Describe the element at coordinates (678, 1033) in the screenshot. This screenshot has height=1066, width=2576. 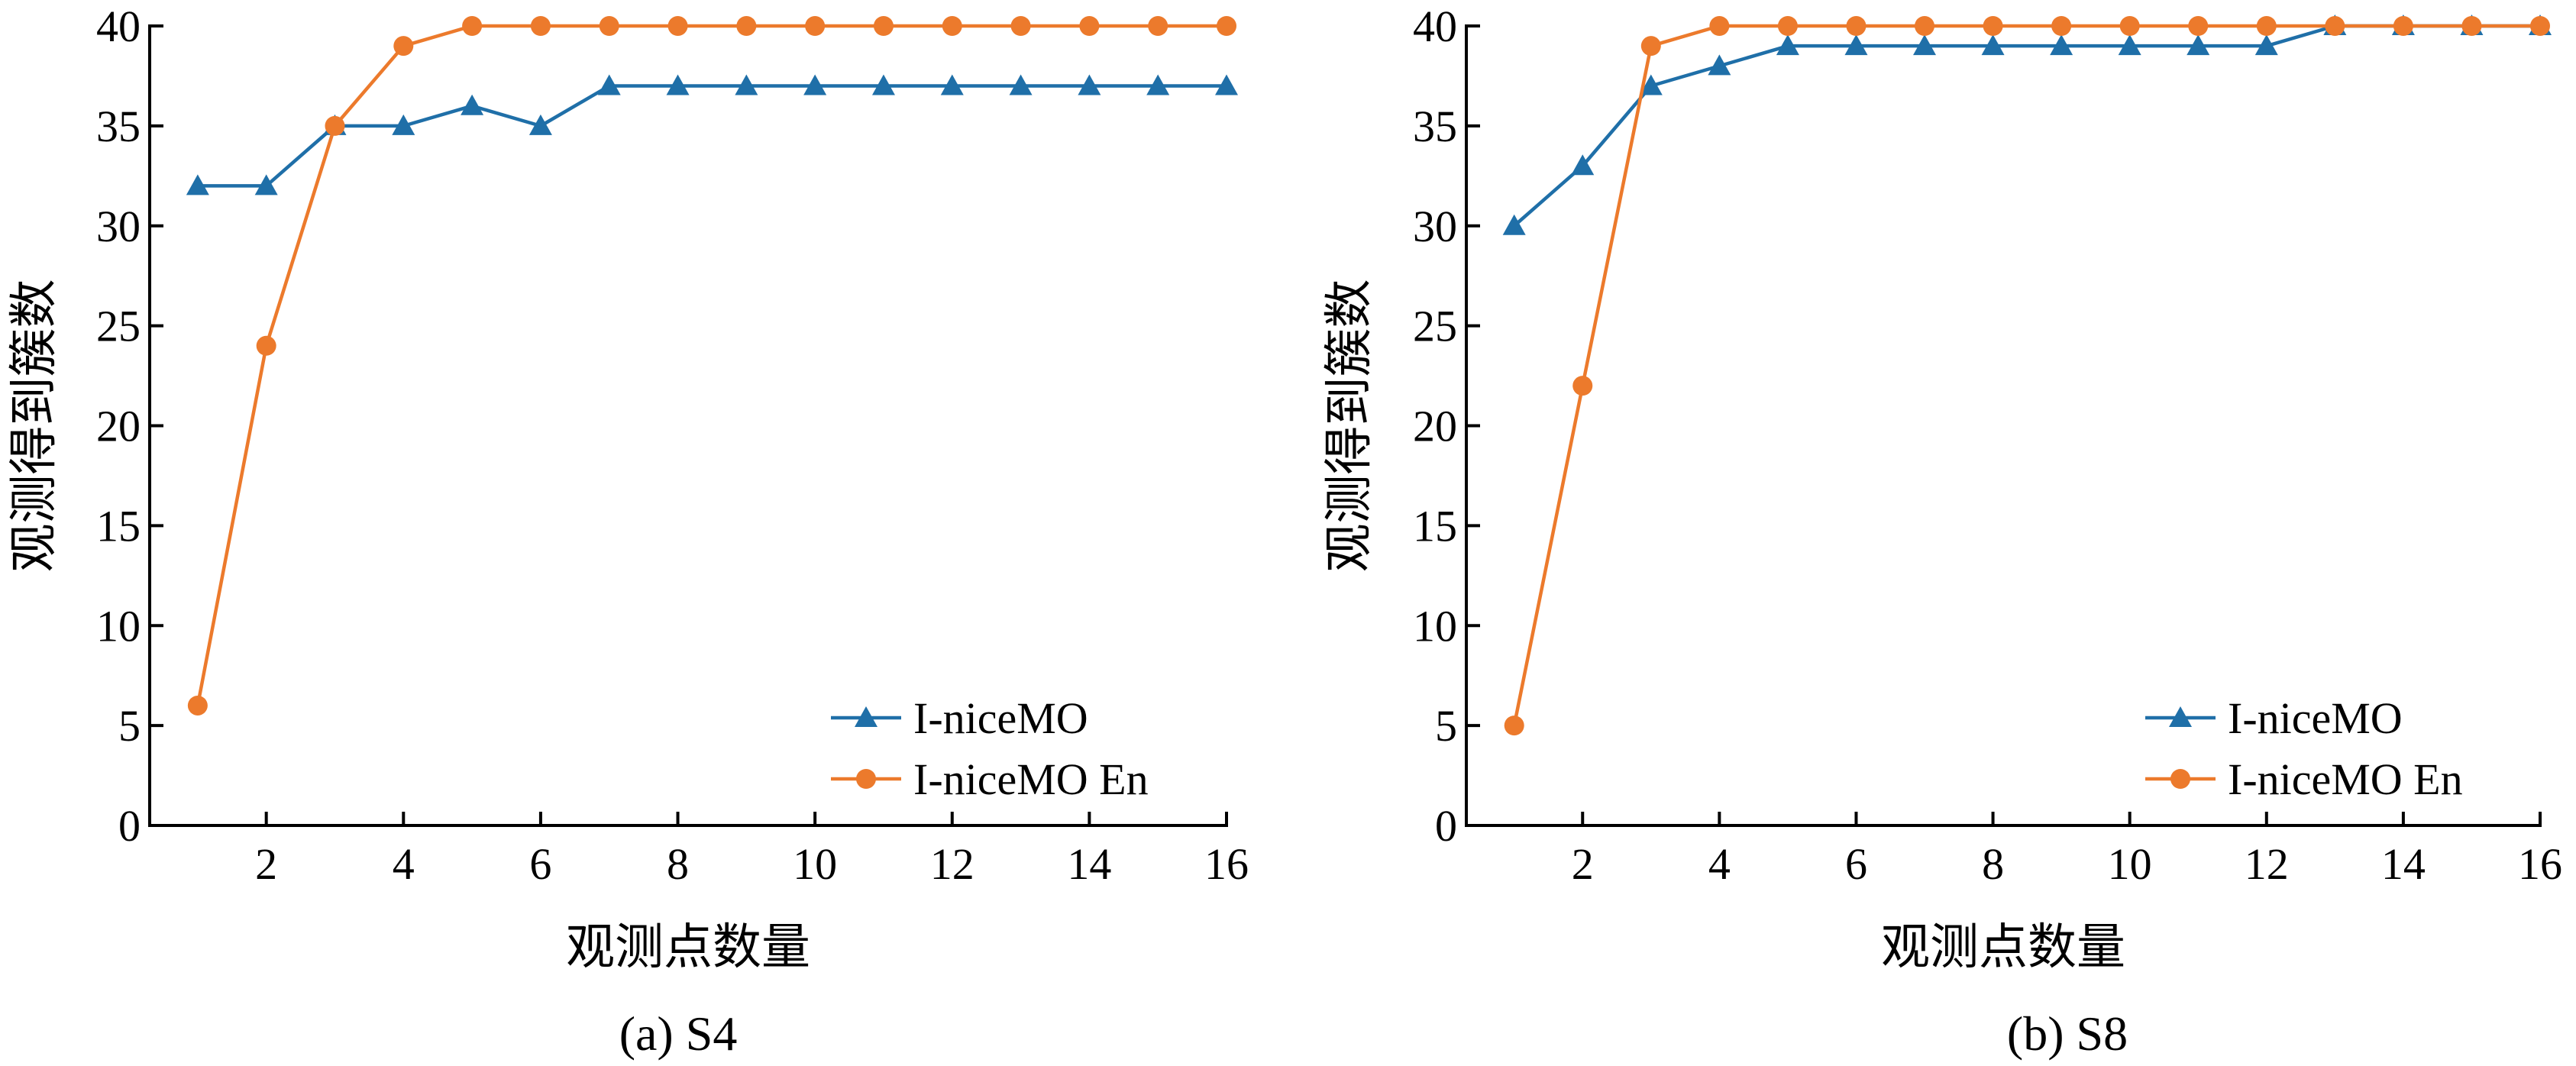
I see `chart-caption: (a) S4` at that location.